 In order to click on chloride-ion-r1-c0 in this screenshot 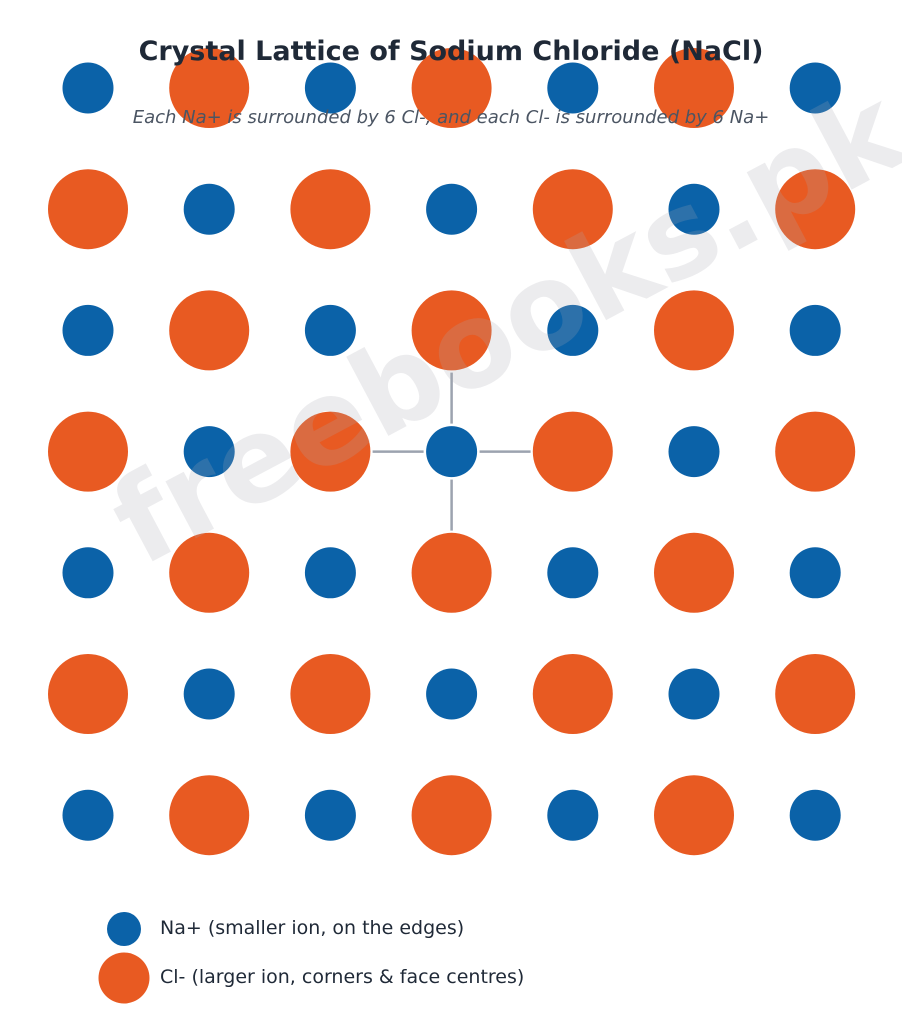, I will do `click(88, 209)`.